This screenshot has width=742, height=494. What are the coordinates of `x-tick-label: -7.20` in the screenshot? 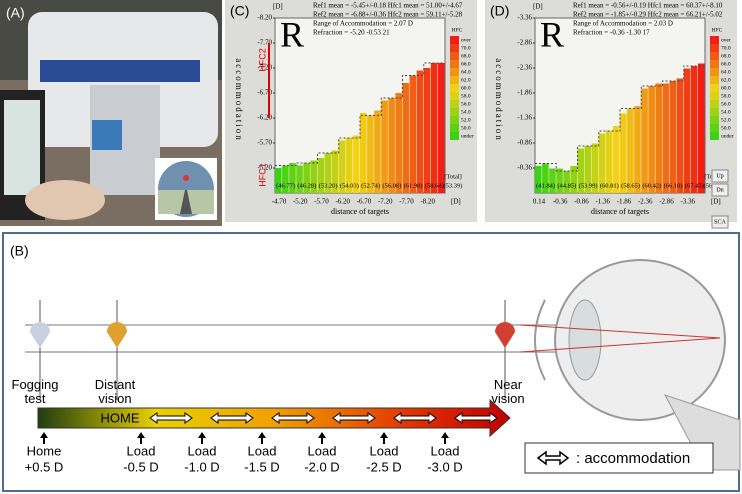 It's located at (385, 202).